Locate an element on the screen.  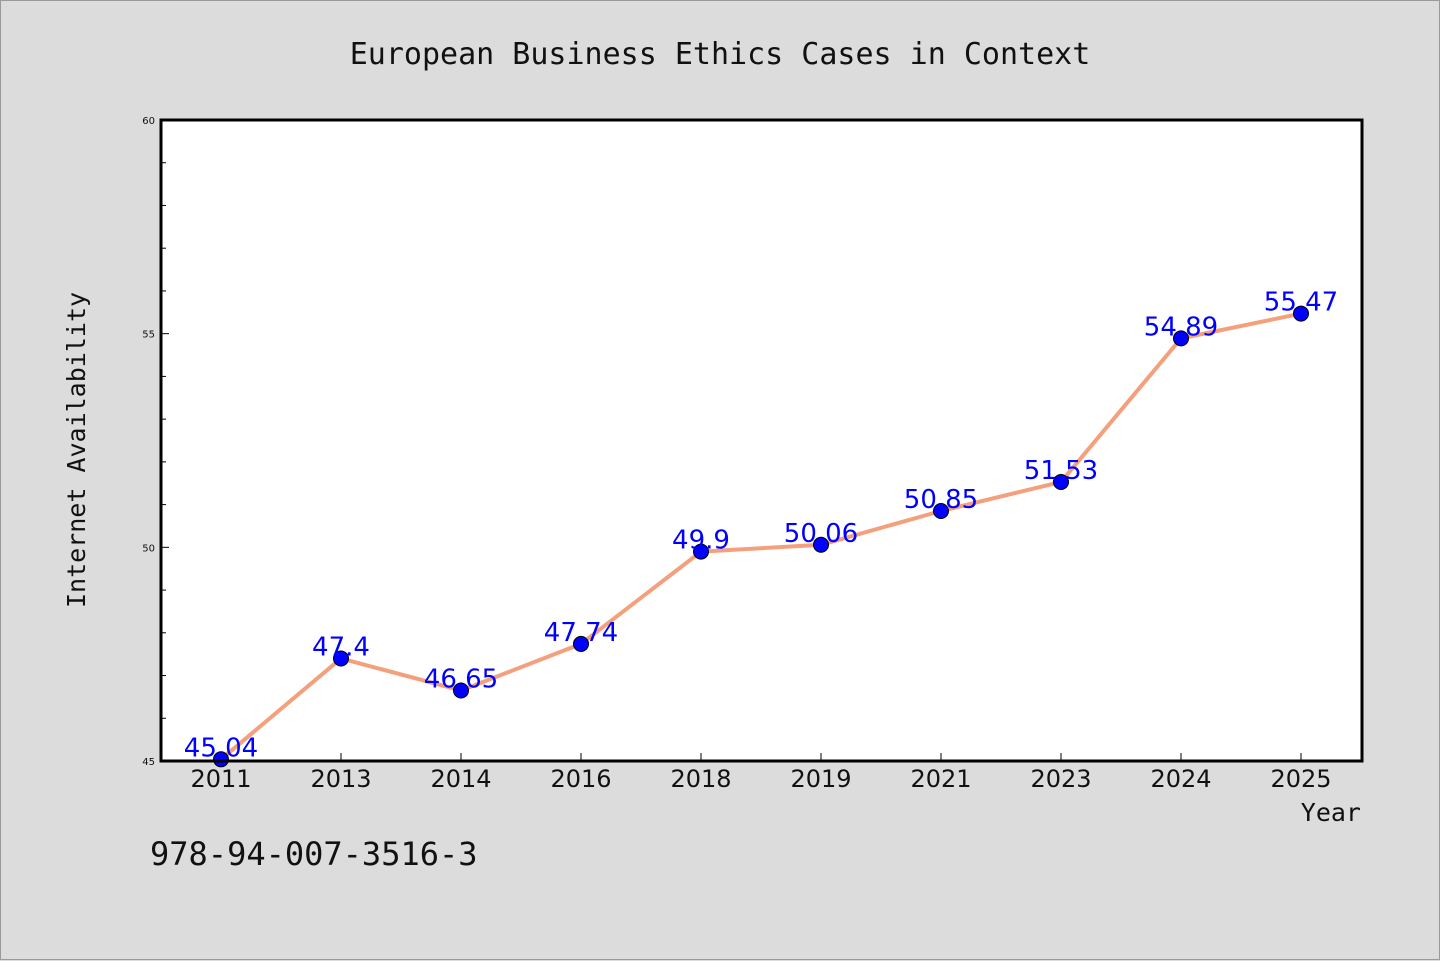
x-tick-labels: 2011 2013 2014 2016 2018 2019 2021 2023 2024 2025 is located at coordinates (760, 779).